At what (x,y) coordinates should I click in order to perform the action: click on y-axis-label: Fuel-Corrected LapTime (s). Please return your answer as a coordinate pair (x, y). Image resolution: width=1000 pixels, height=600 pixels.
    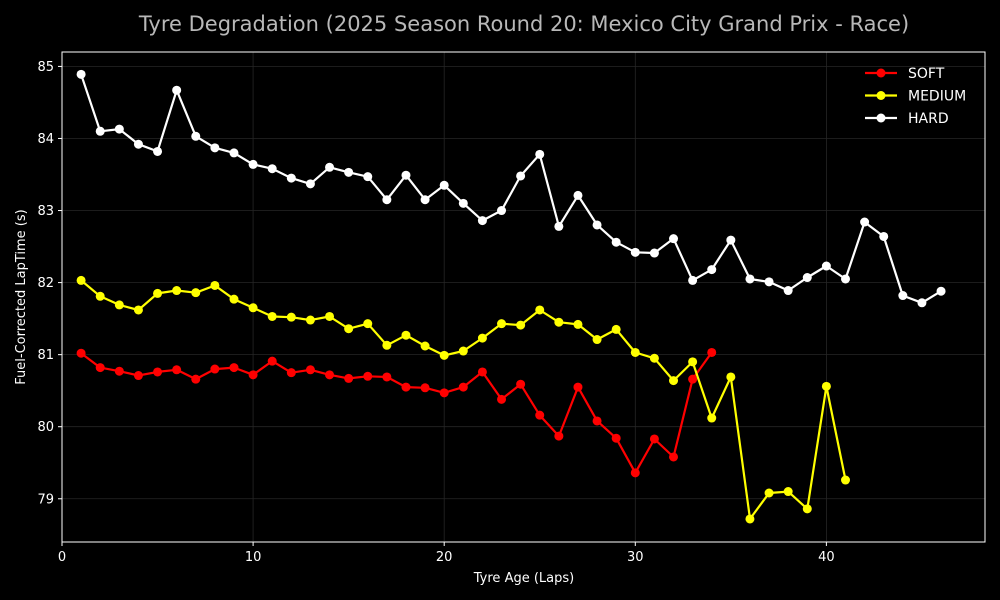
    Looking at the image, I should click on (21, 296).